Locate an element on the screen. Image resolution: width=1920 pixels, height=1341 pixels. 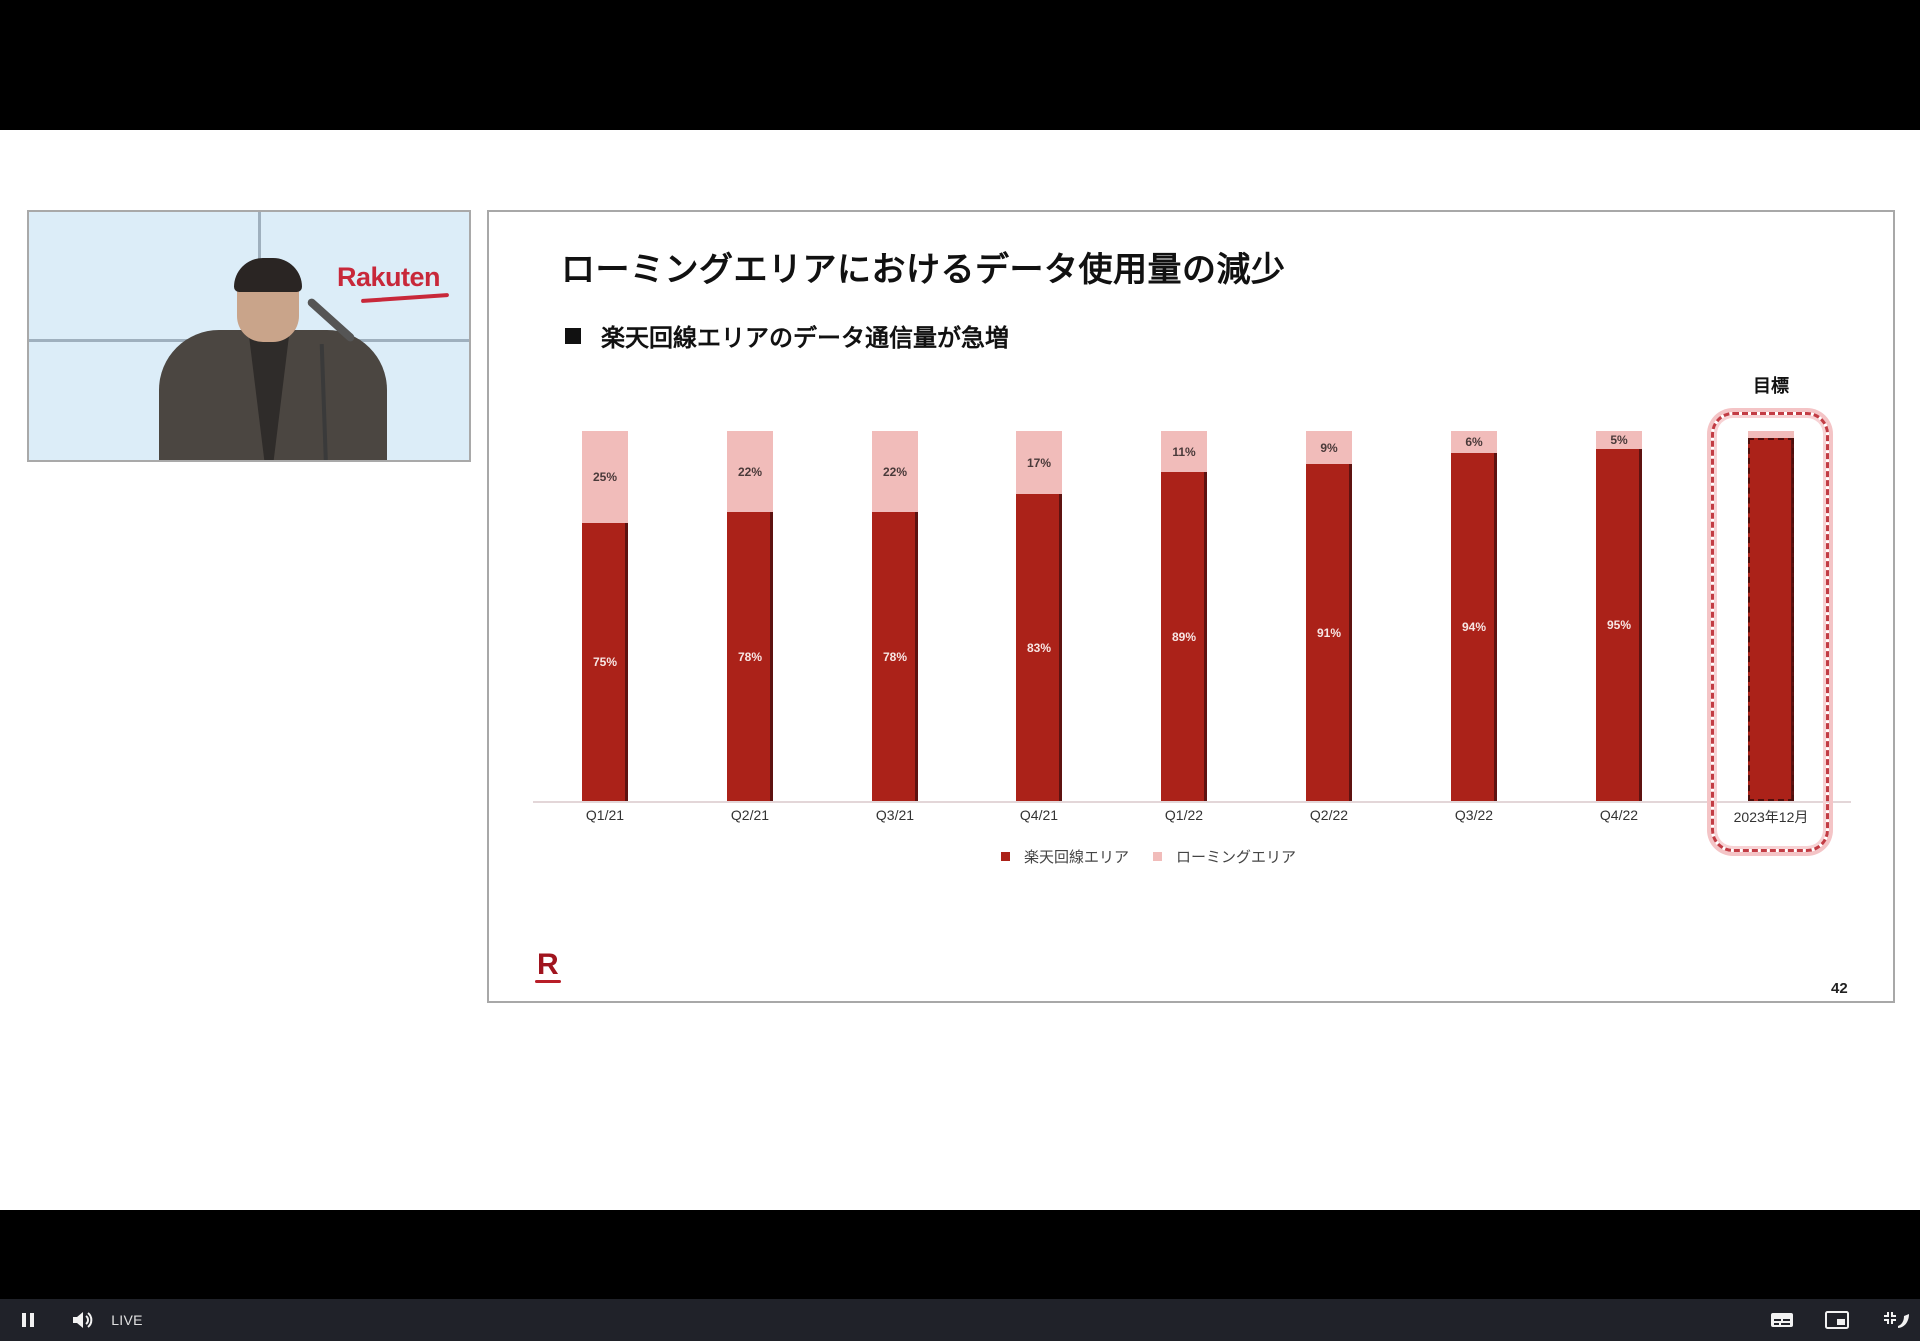
bar-label-roaming: 25% is located at coordinates (605, 477).